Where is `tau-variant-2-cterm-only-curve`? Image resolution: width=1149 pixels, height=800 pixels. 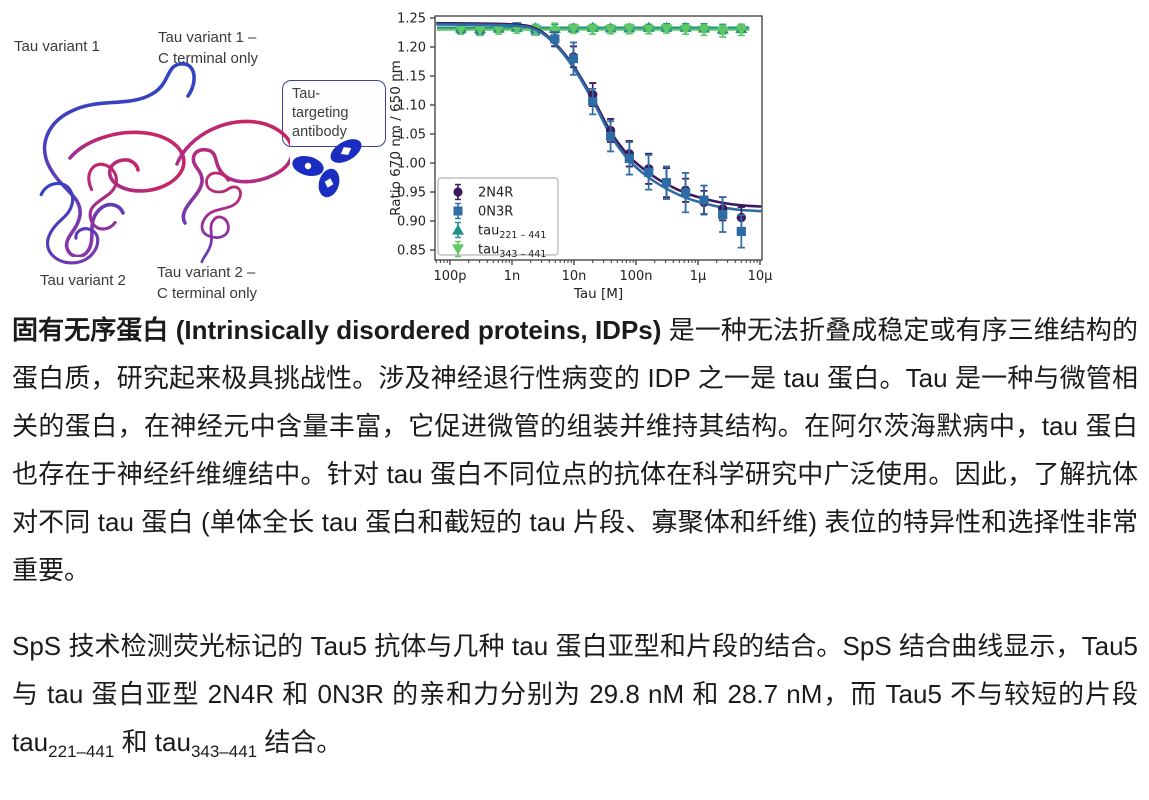 tau-variant-2-cterm-only-curve is located at coordinates (221, 217).